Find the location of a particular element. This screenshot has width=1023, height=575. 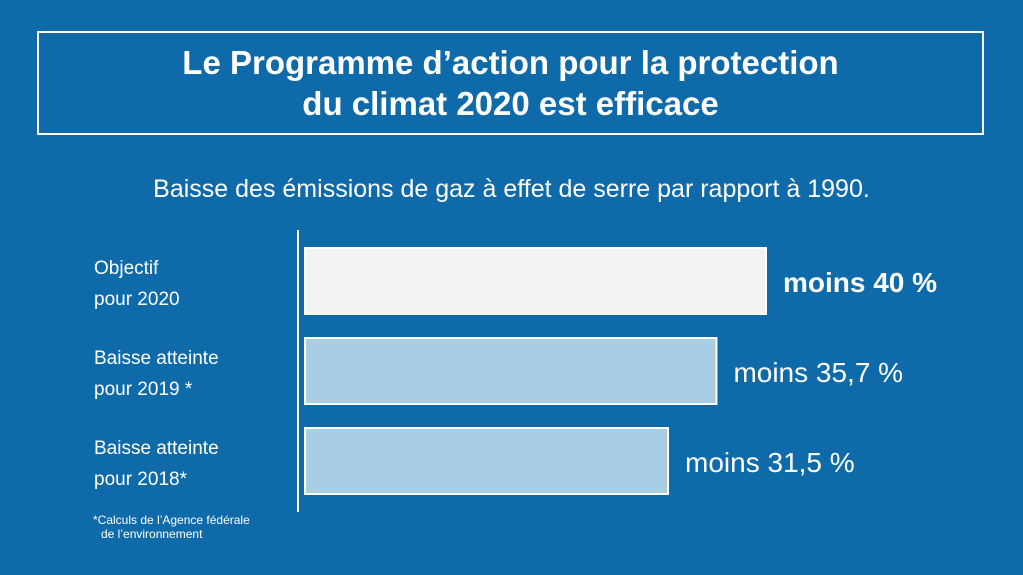

category-label-1-line-2: pour 2020 is located at coordinates (137, 299).